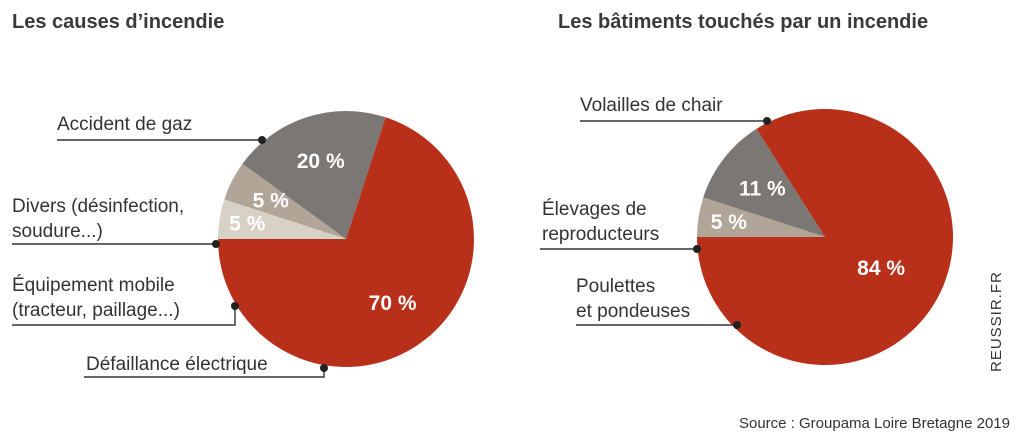  Describe the element at coordinates (697, 249) in the screenshot. I see `leader-dot-breeders` at that location.